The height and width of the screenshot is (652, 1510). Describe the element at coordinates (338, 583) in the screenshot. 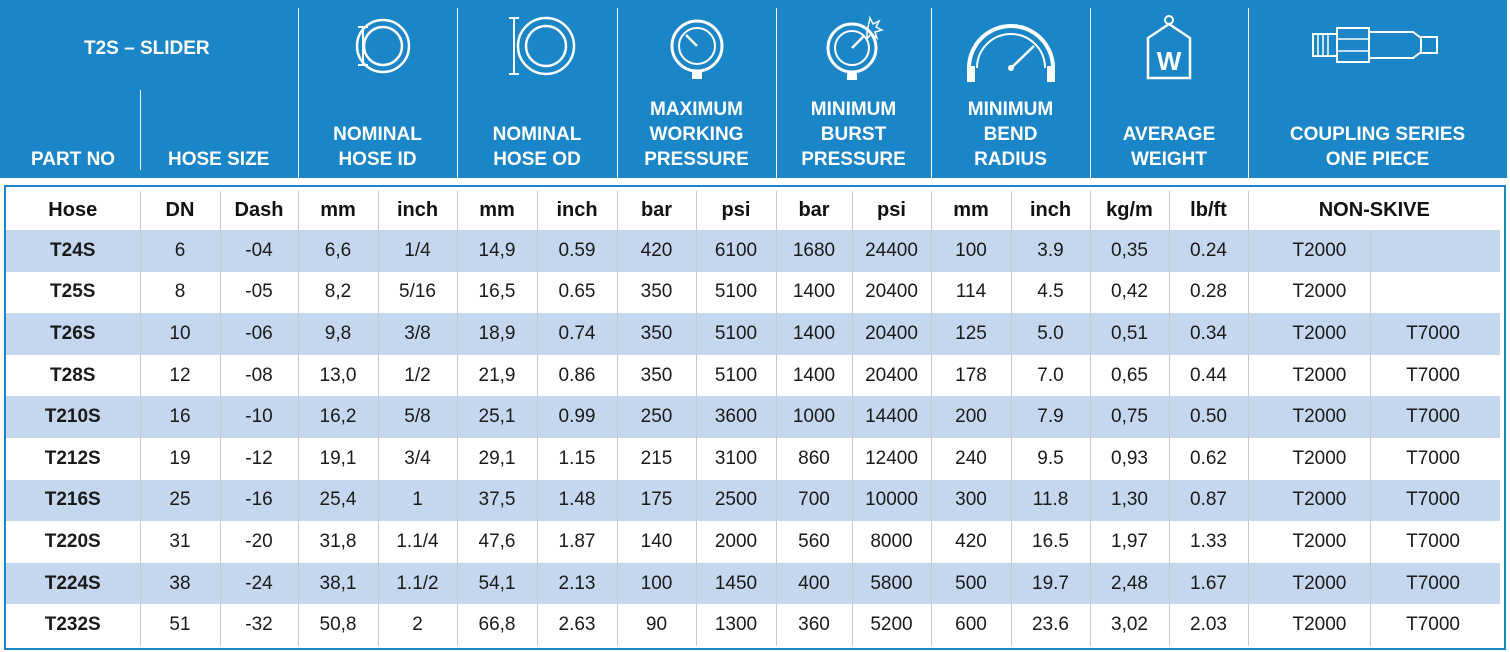

I see `cell-id-mm: 38,1` at that location.